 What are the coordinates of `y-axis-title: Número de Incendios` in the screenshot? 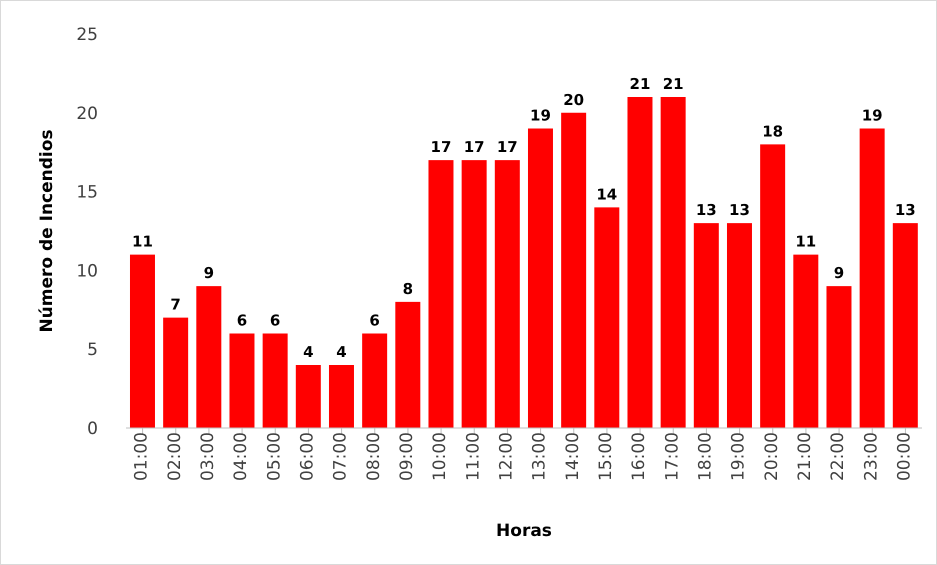 It's located at (47, 231).